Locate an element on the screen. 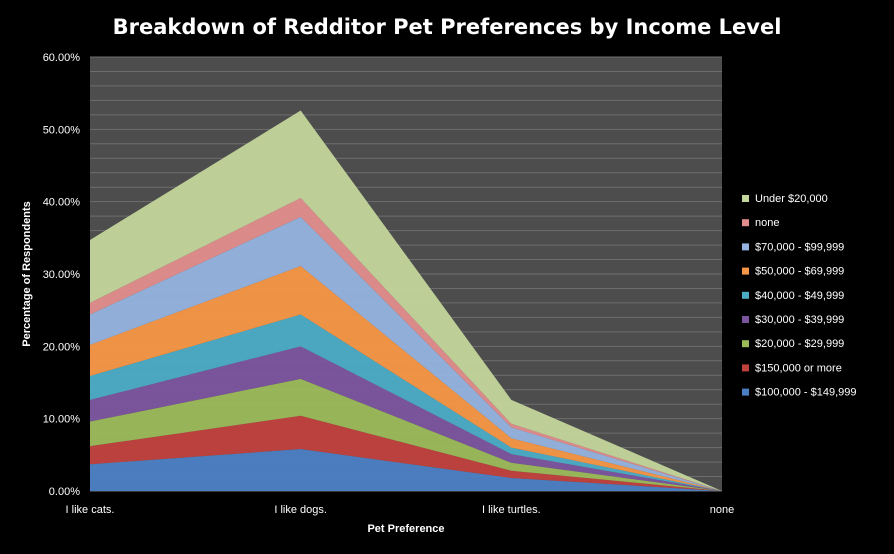  legend-label: $30,000 - $39,999 is located at coordinates (799, 320).